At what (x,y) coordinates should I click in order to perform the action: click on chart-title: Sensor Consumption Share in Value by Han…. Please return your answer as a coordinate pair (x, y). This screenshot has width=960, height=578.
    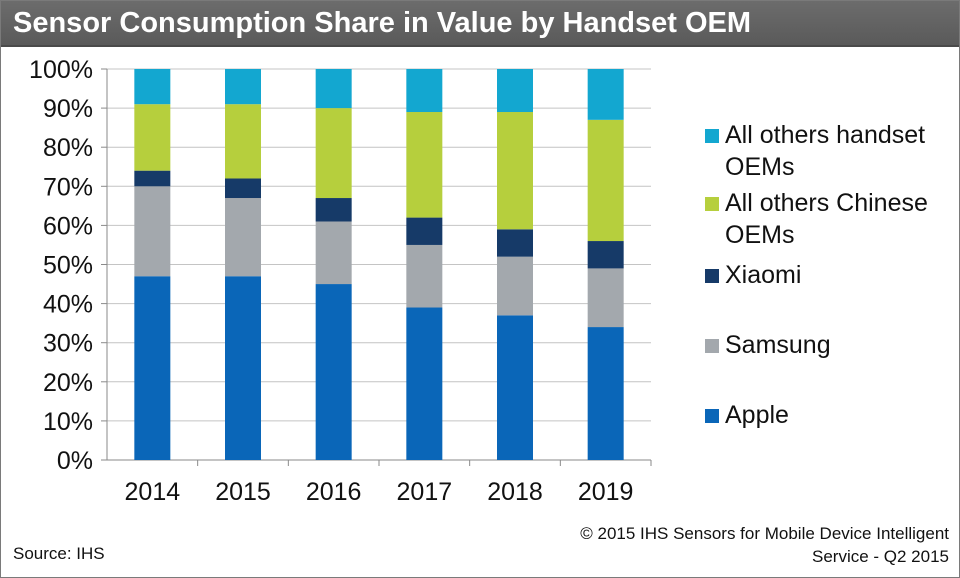
    Looking at the image, I should click on (382, 23).